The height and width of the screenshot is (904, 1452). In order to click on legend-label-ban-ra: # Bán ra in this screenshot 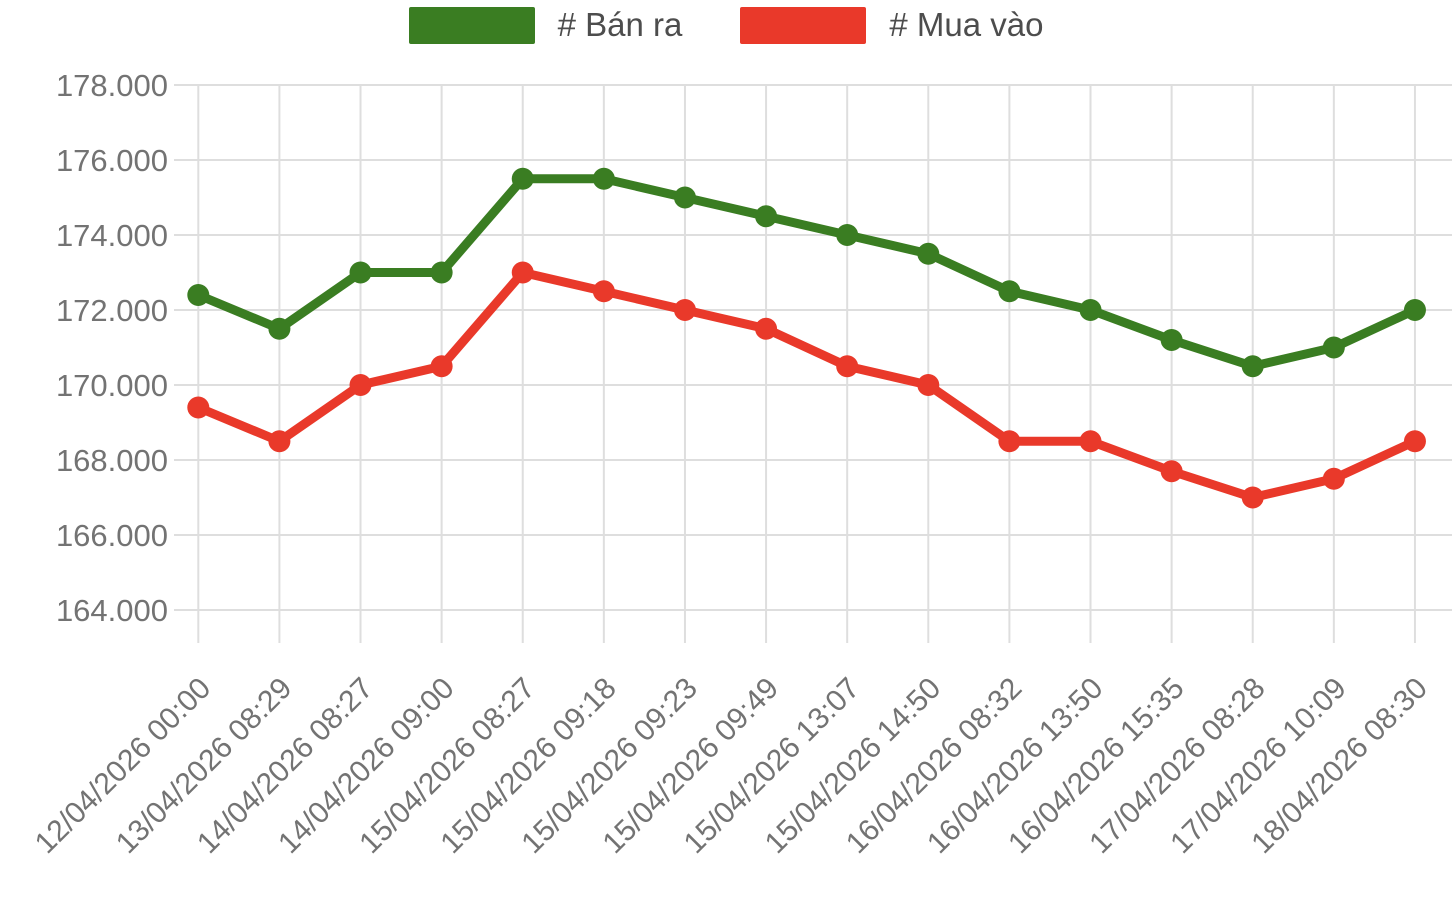, I will do `click(620, 24)`.